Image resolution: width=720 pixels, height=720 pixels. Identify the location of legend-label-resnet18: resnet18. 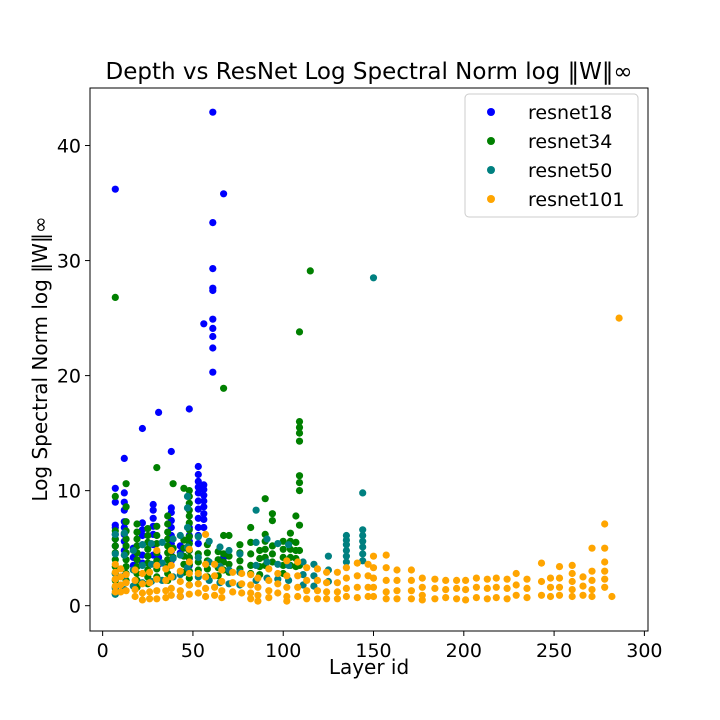
(570, 113).